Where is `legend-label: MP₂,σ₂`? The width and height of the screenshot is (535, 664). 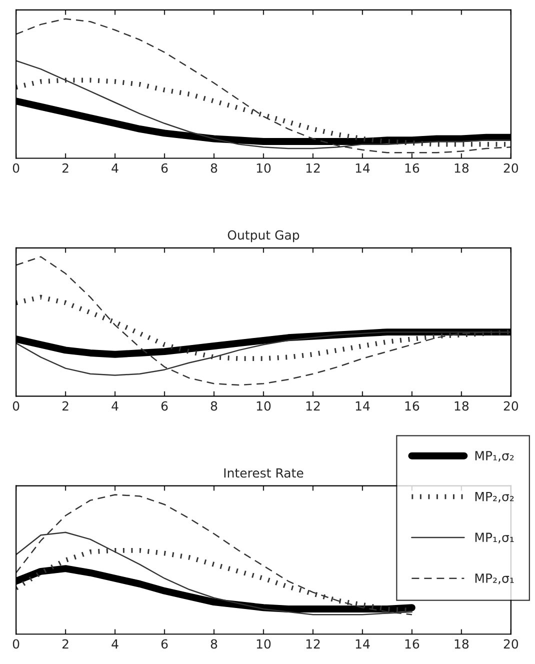 legend-label: MP₂,σ₂ is located at coordinates (494, 497).